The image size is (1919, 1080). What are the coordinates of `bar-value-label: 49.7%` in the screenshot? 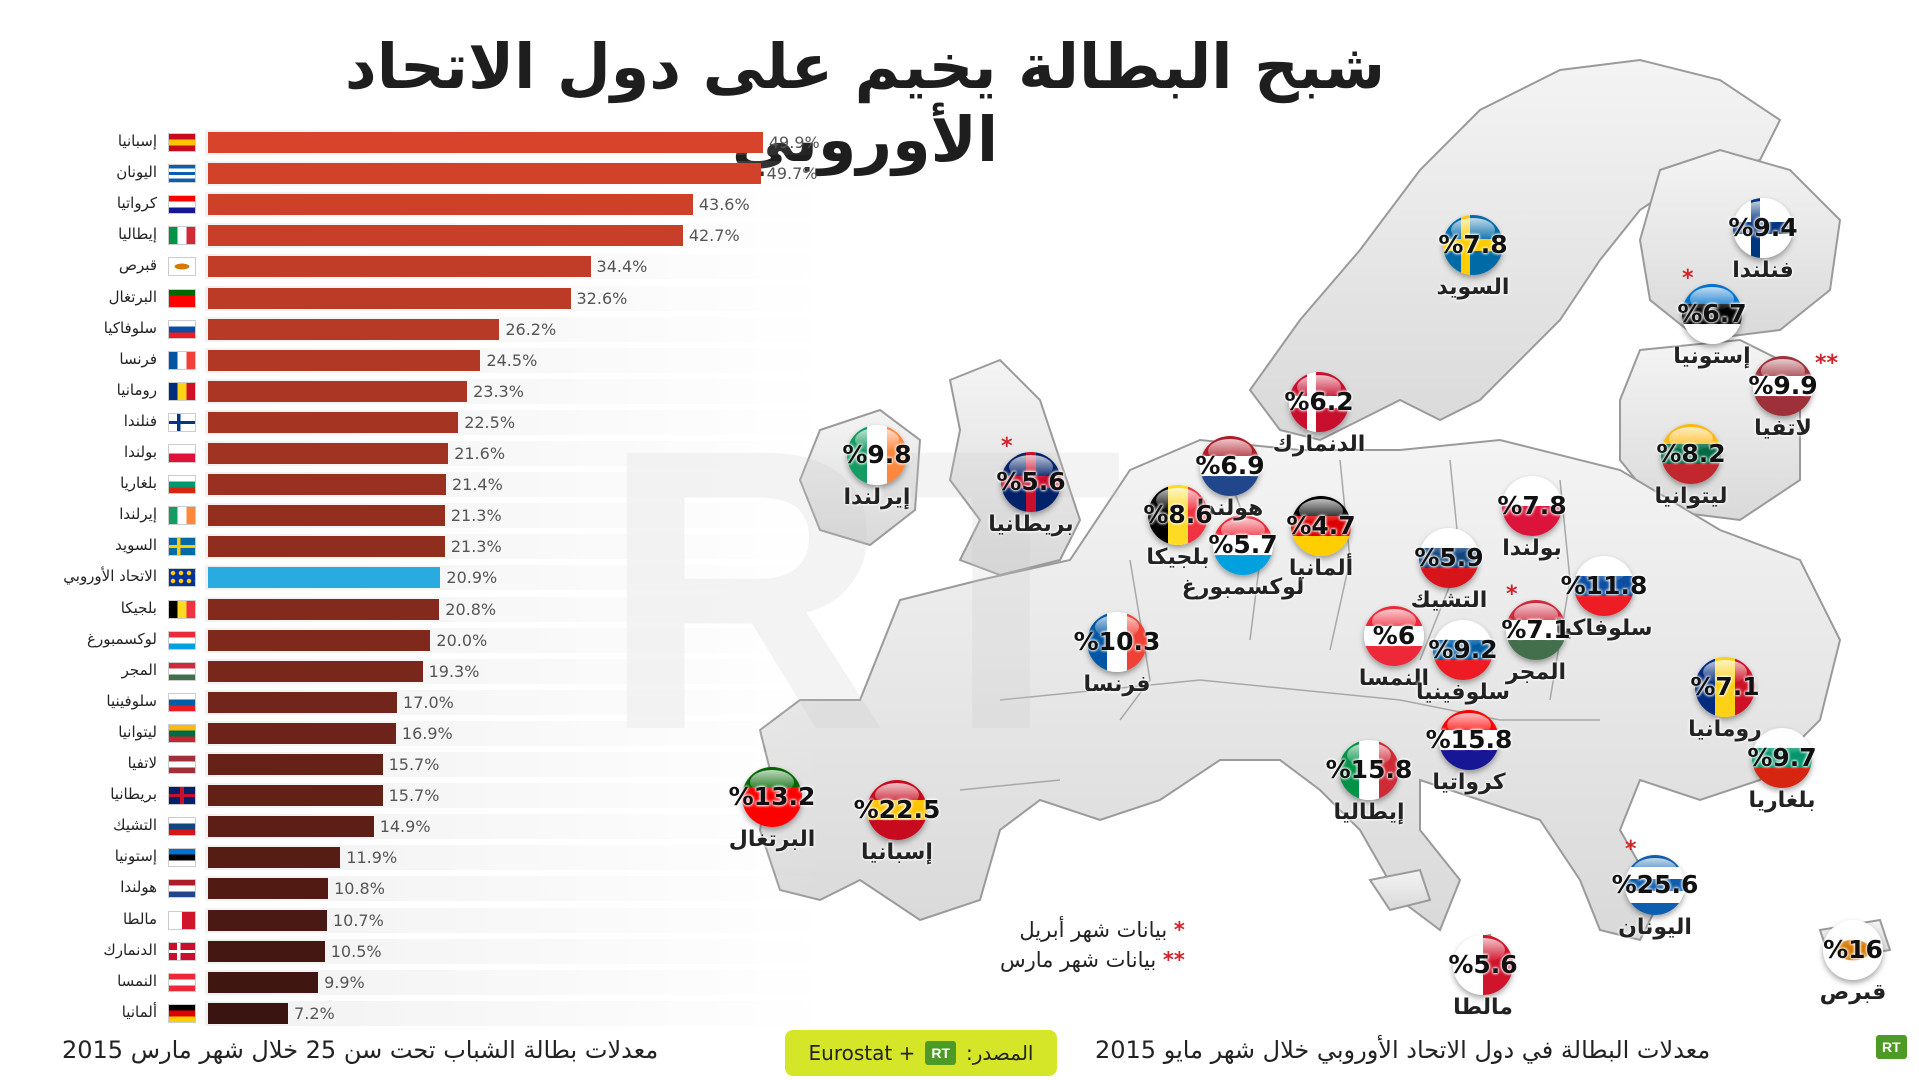 It's located at (792, 174).